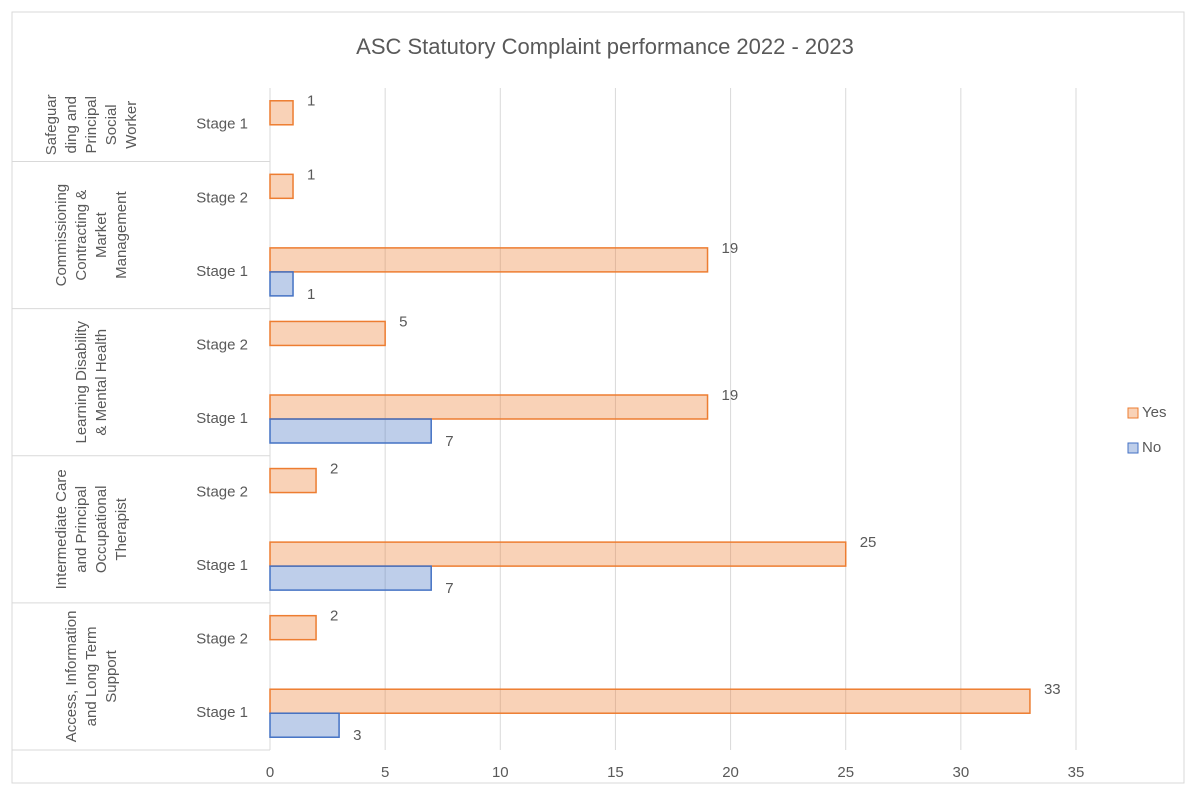 Image resolution: width=1186 pixels, height=785 pixels. Describe the element at coordinates (111, 124) in the screenshot. I see `group-label: Social` at that location.